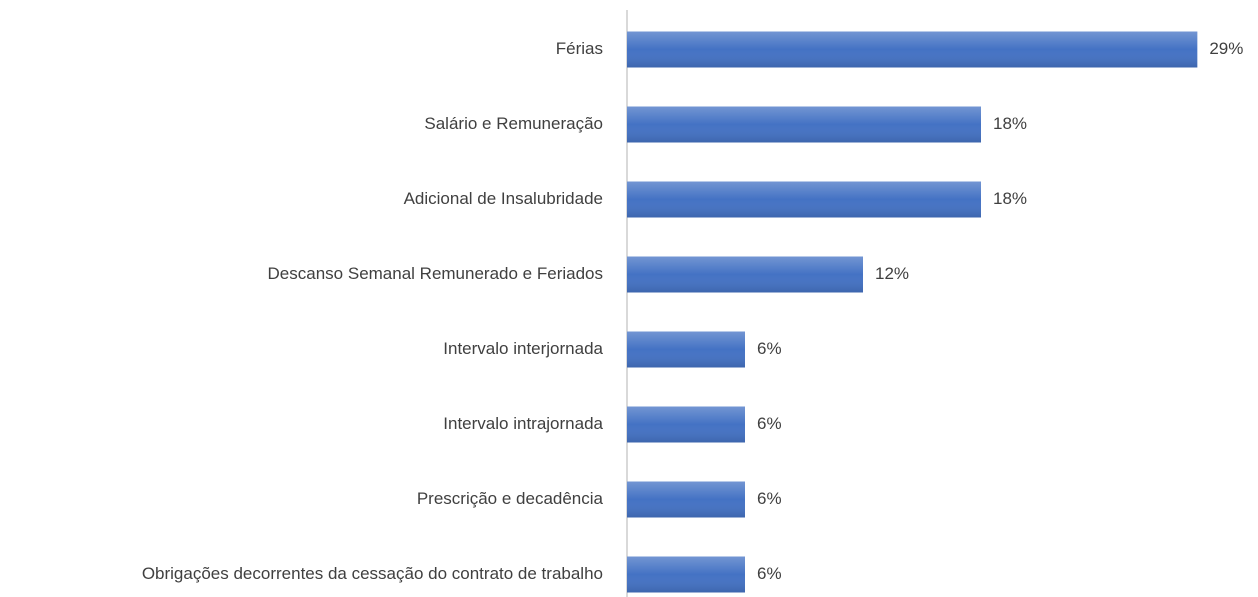 The image size is (1258, 597). What do you see at coordinates (523, 423) in the screenshot?
I see `category-label: Intervalo intrajornada` at bounding box center [523, 423].